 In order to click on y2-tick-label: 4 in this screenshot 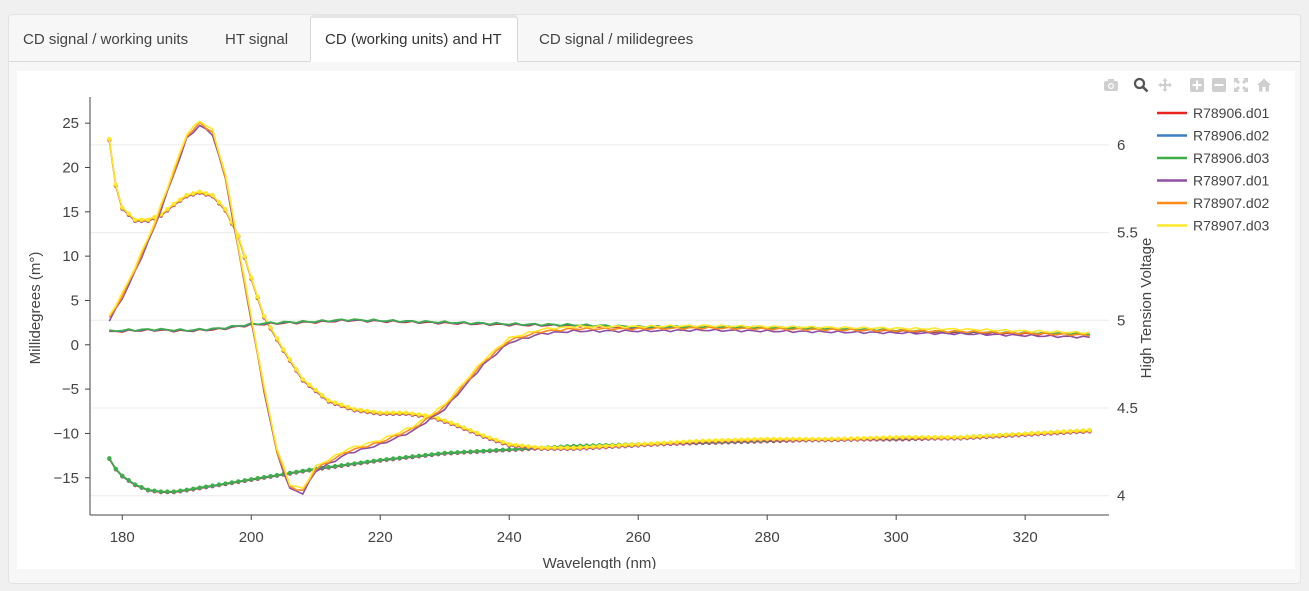, I will do `click(1121, 496)`.